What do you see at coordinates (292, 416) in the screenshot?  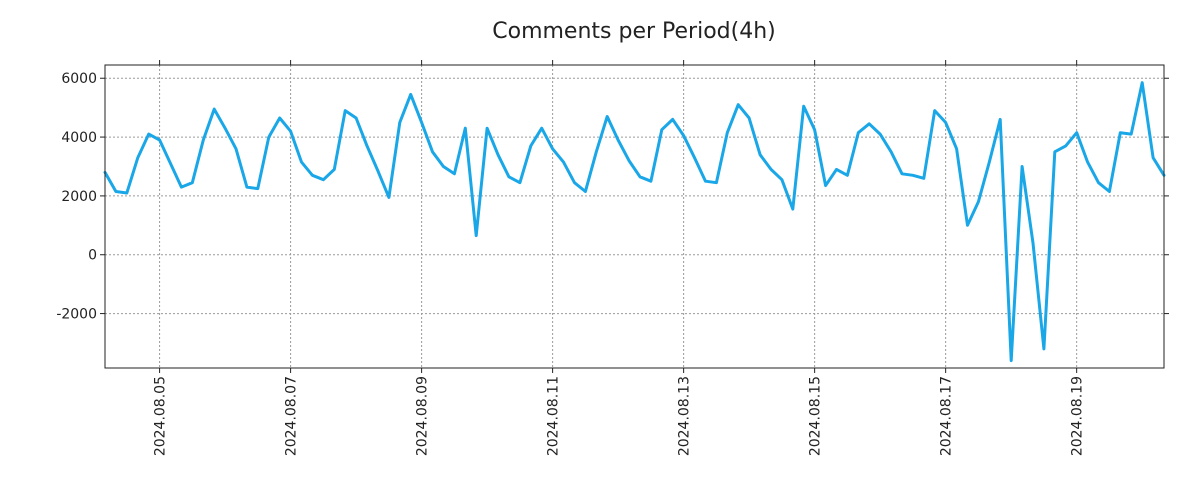 I see `x-tick-label: 2024.08.07` at bounding box center [292, 416].